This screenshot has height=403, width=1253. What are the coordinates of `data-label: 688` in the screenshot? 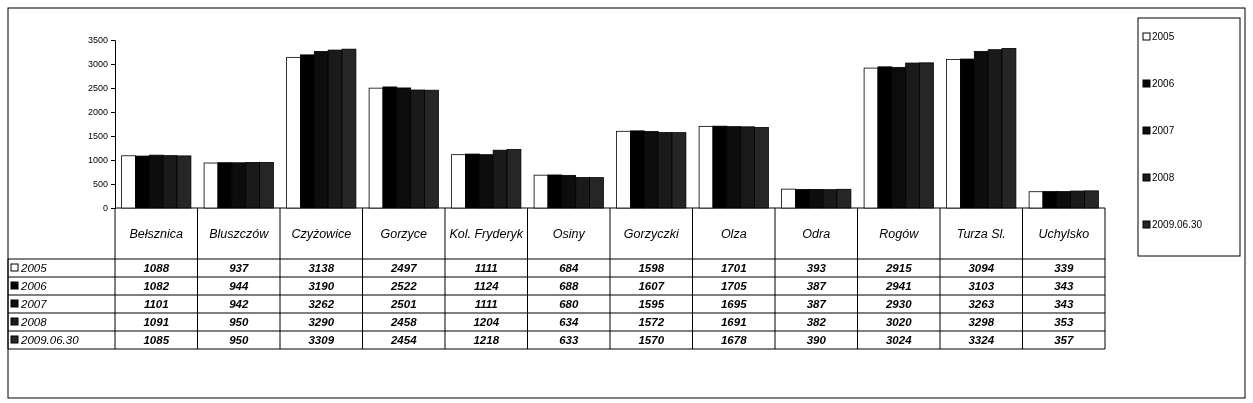 It's located at (569, 286).